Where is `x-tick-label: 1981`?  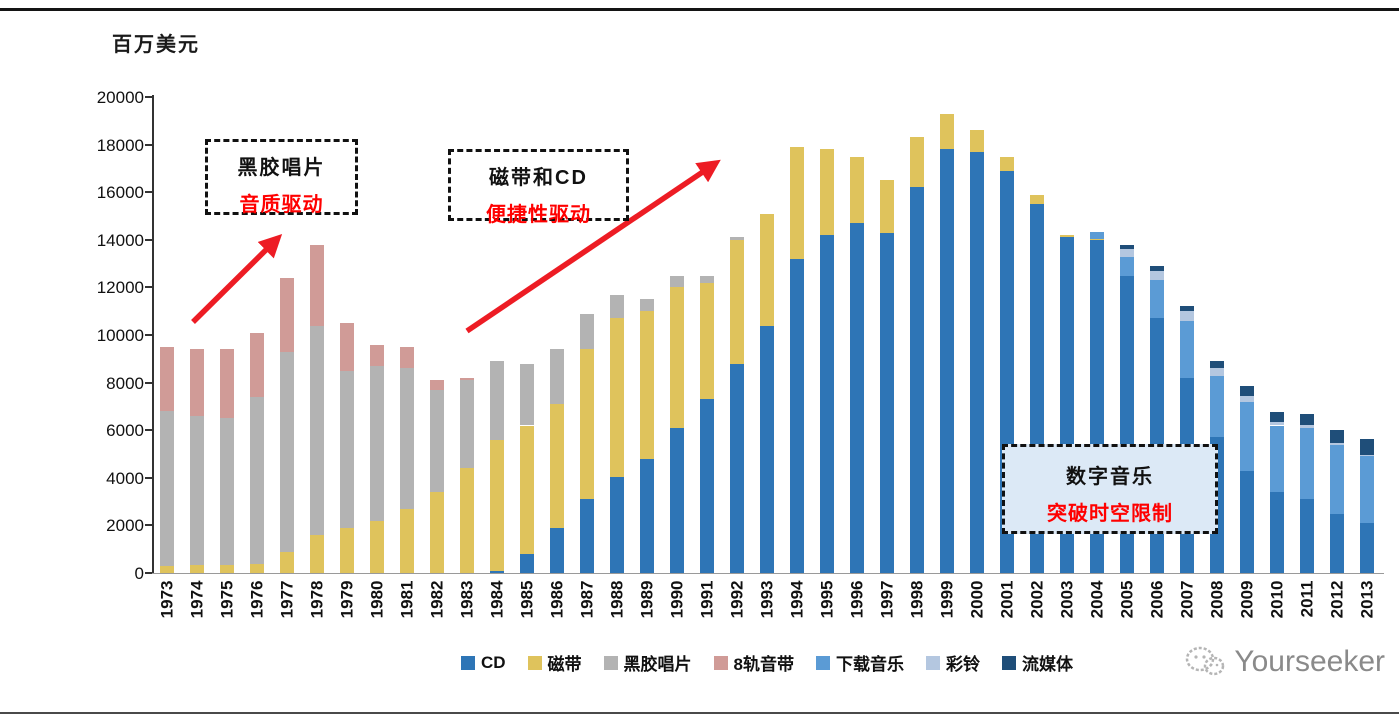 x-tick-label: 1981 is located at coordinates (407, 599).